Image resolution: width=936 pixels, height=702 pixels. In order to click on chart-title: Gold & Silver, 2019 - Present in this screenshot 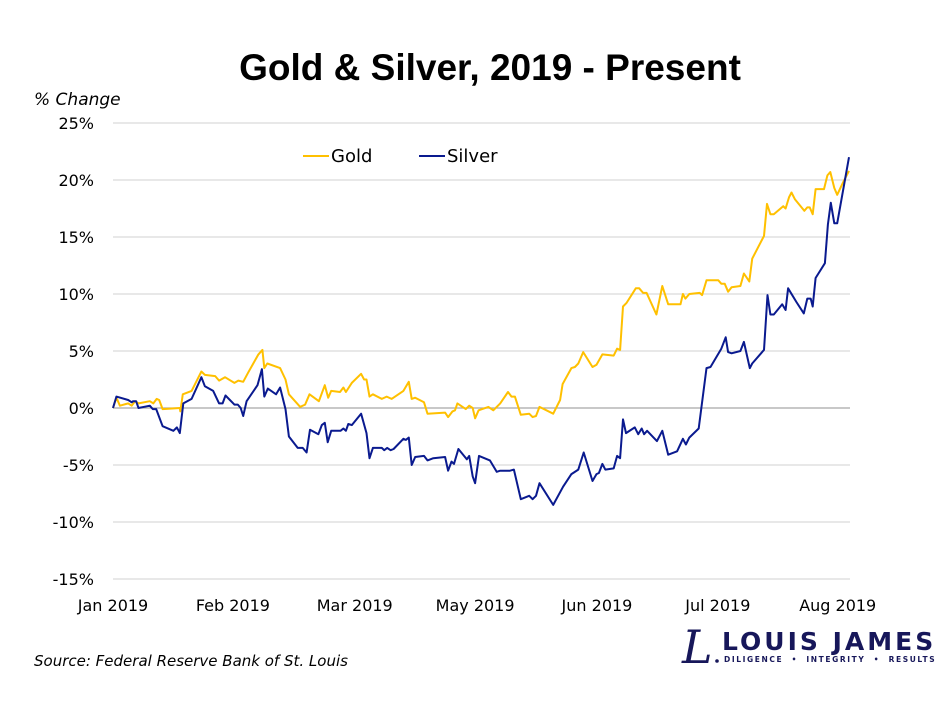, I will do `click(490, 67)`.